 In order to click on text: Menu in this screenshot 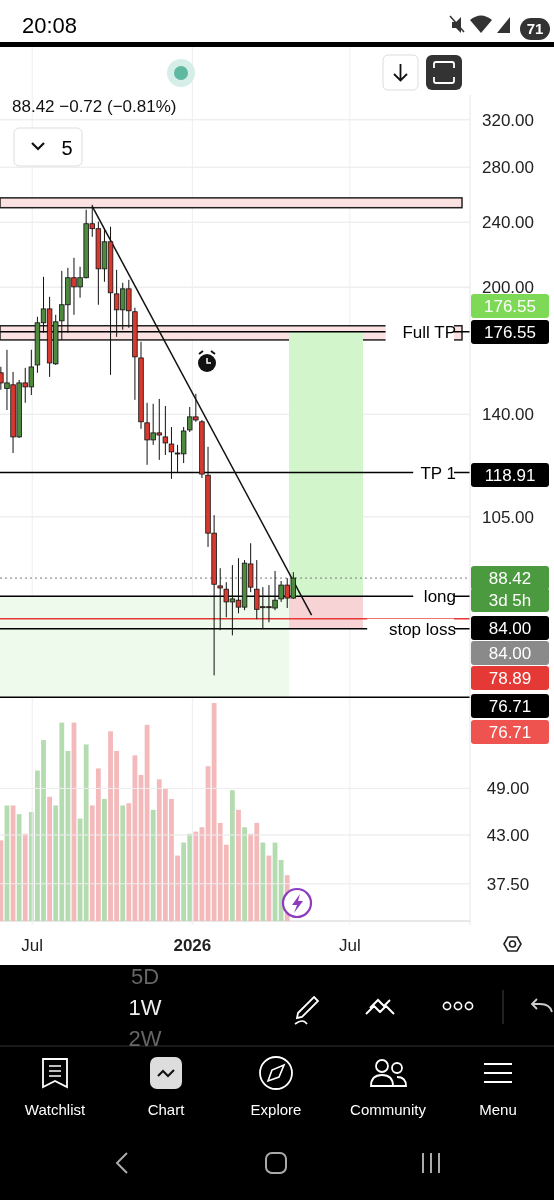, I will do `click(498, 1109)`.